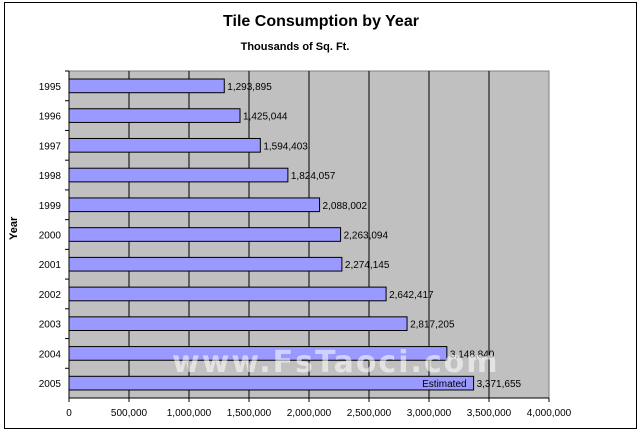 This screenshot has height=432, width=642. Describe the element at coordinates (249, 413) in the screenshot. I see `x-tick-label: 1,500,000` at that location.